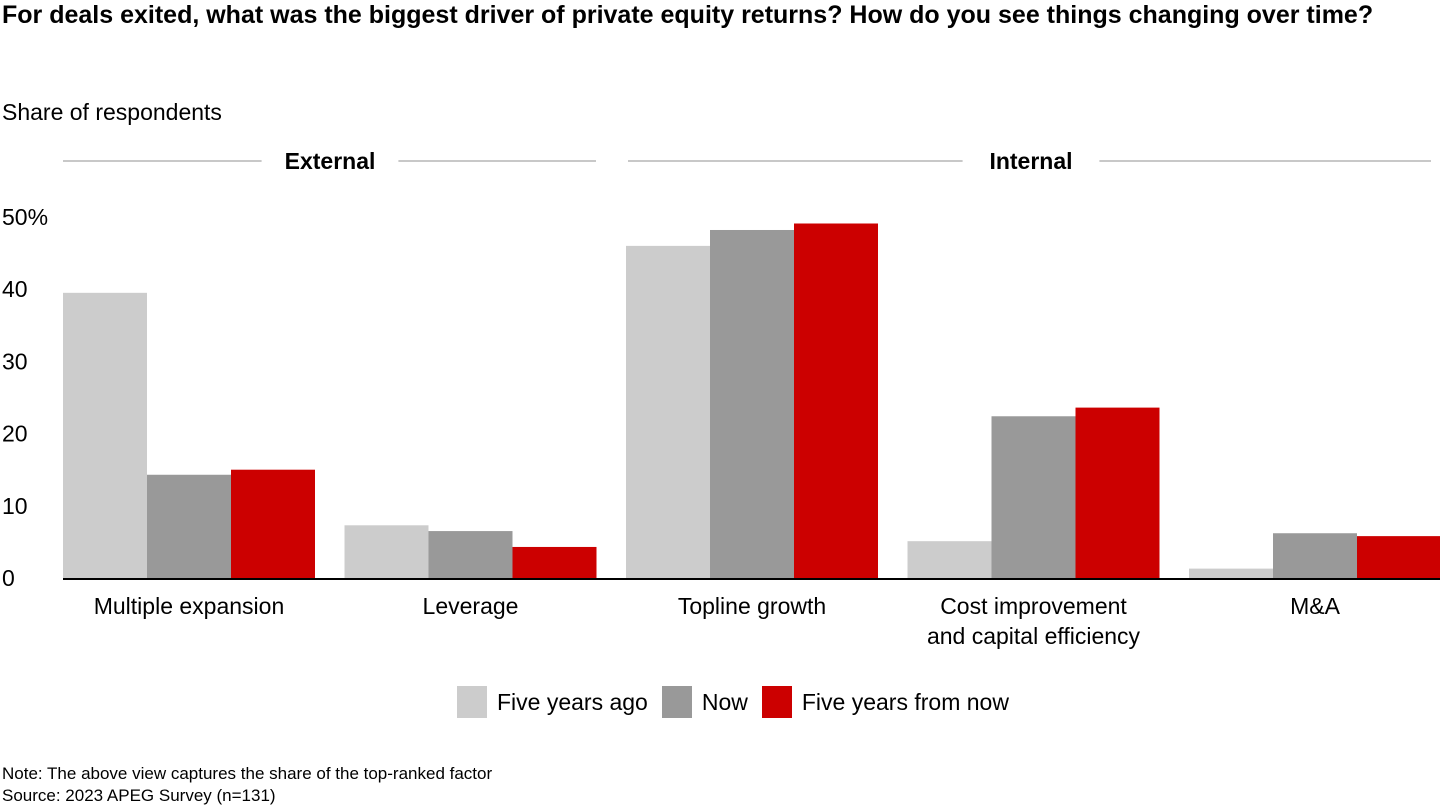 The image size is (1440, 810). I want to click on group-label-external: External, so click(330, 161).